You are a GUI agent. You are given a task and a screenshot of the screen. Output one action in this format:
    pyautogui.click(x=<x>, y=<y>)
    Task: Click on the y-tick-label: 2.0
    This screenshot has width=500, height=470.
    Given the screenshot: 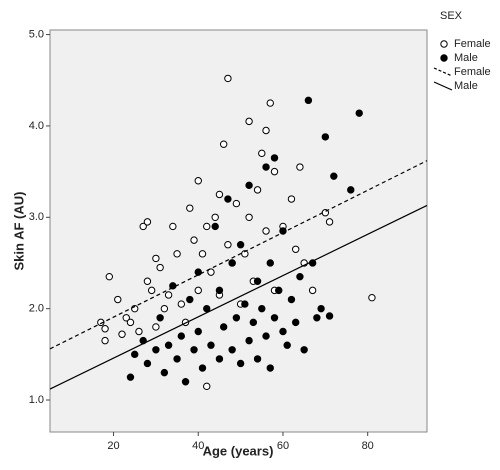 What is the action you would take?
    pyautogui.click(x=36, y=309)
    